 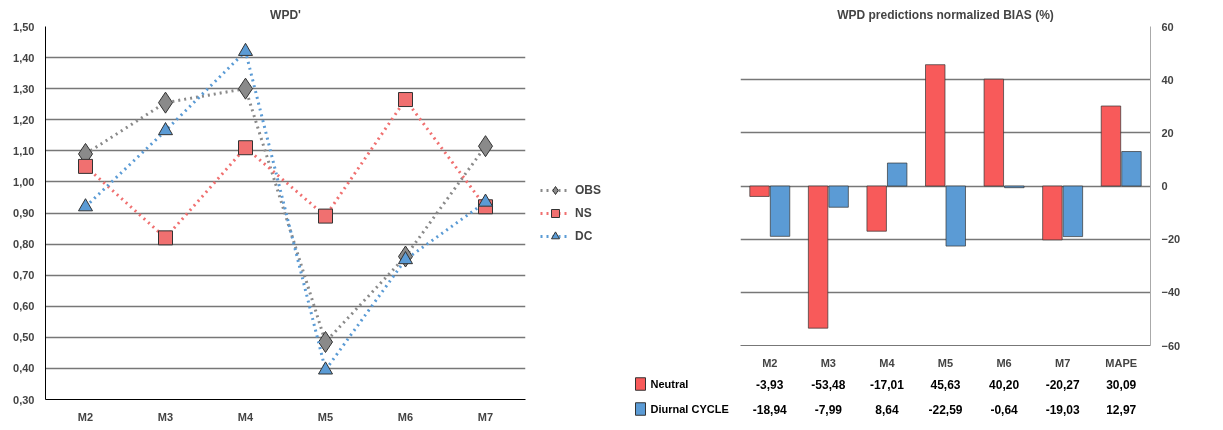 I want to click on y-tick-label: 0,40, so click(x=24, y=368).